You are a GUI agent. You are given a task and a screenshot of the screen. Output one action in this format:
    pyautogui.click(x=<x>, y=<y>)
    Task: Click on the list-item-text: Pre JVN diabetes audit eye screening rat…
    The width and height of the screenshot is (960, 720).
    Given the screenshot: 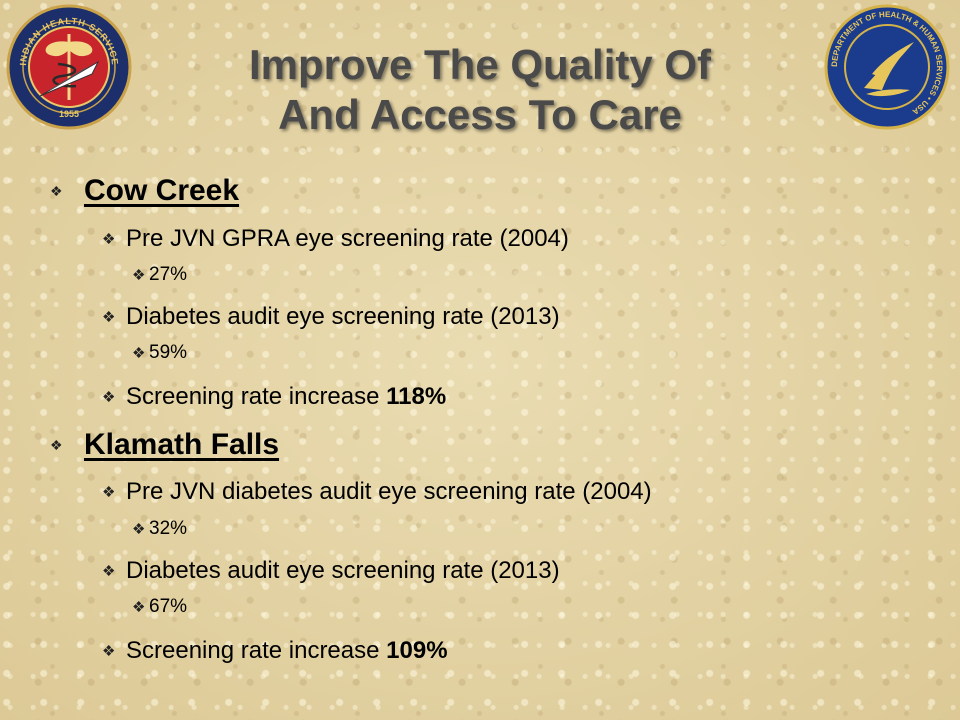 What is the action you would take?
    pyautogui.click(x=389, y=491)
    